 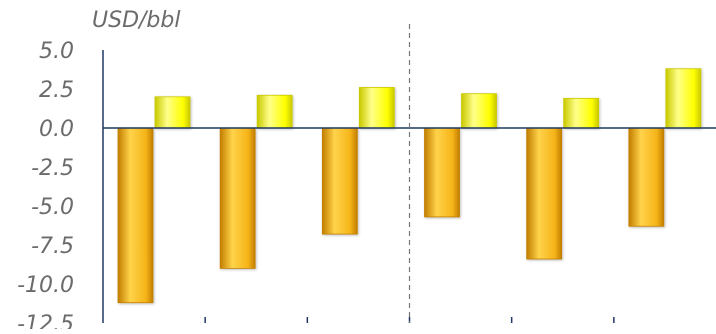 I want to click on bar-series1-group5, so click(x=544, y=193).